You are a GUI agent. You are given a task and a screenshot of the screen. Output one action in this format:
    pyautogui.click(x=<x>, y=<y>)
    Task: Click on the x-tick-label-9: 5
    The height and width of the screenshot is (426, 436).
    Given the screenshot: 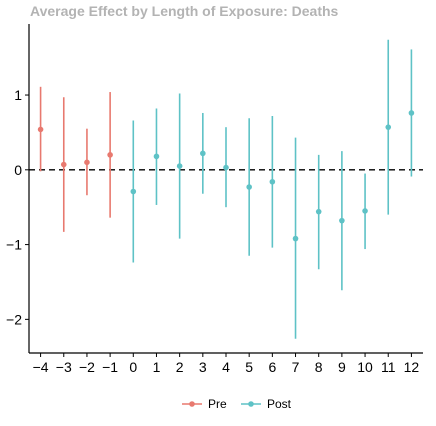 What is the action you would take?
    pyautogui.click(x=249, y=367)
    